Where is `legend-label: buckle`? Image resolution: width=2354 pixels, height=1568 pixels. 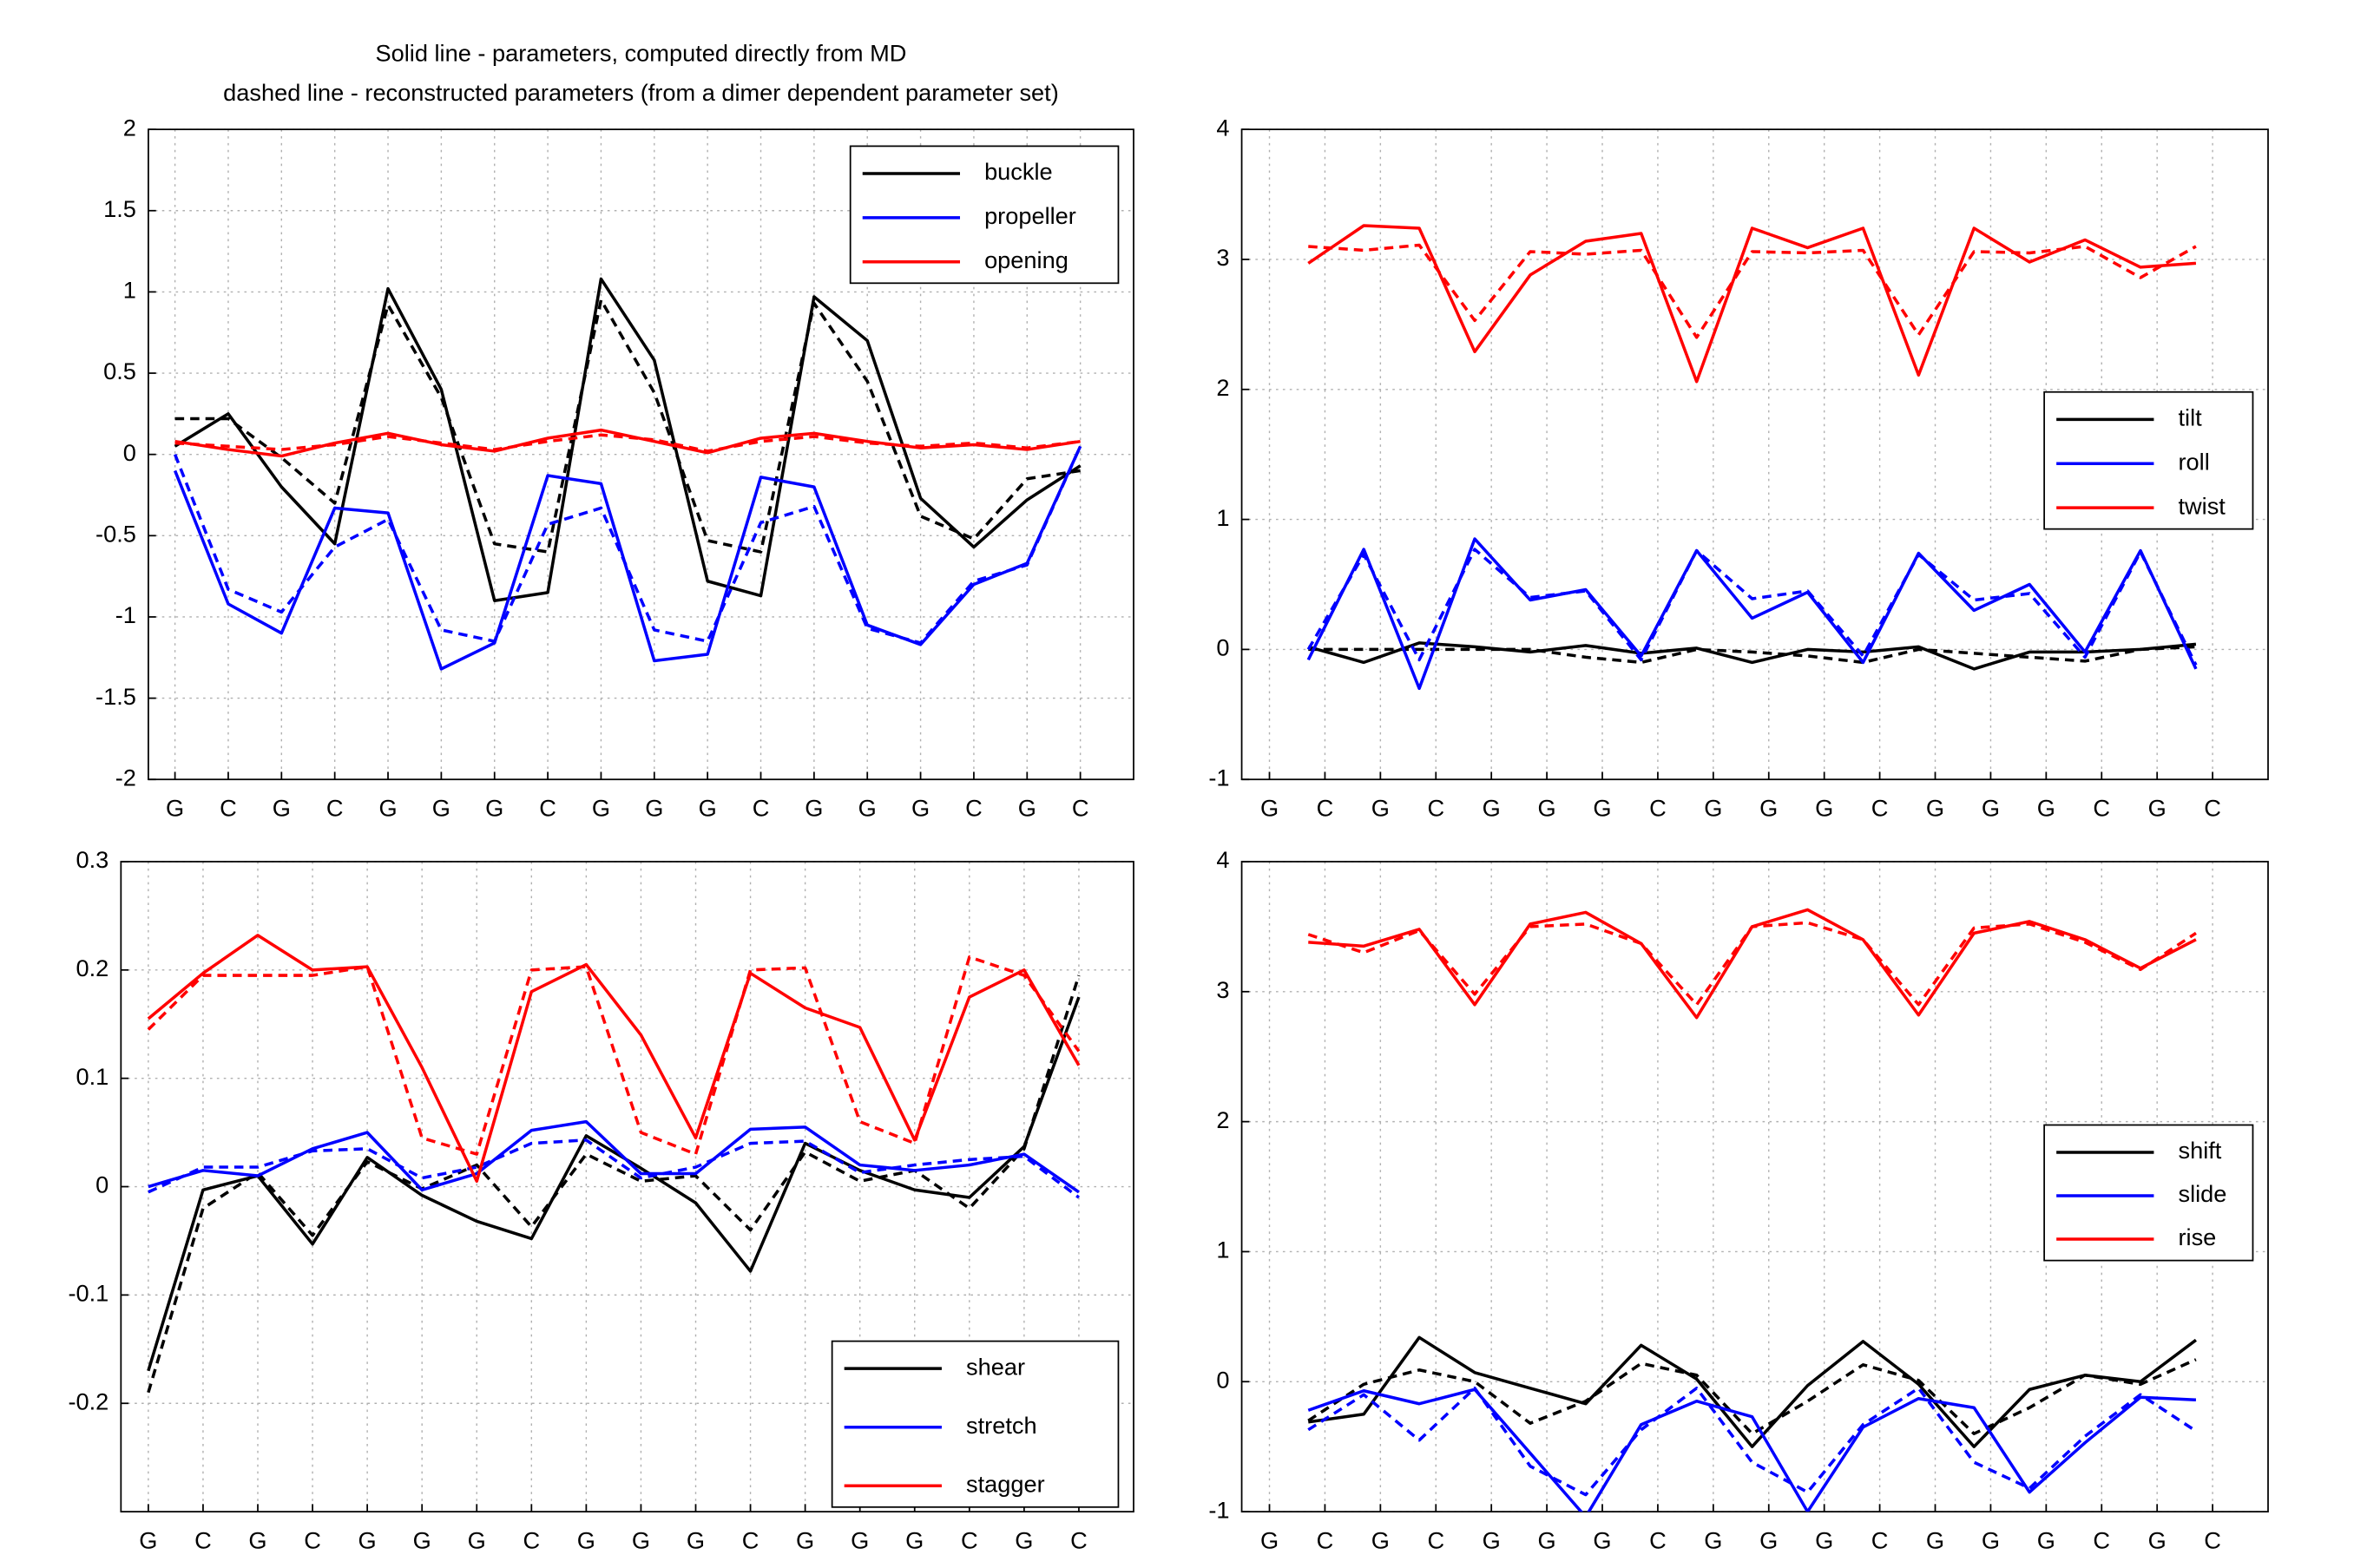 legend-label: buckle is located at coordinates (1019, 171).